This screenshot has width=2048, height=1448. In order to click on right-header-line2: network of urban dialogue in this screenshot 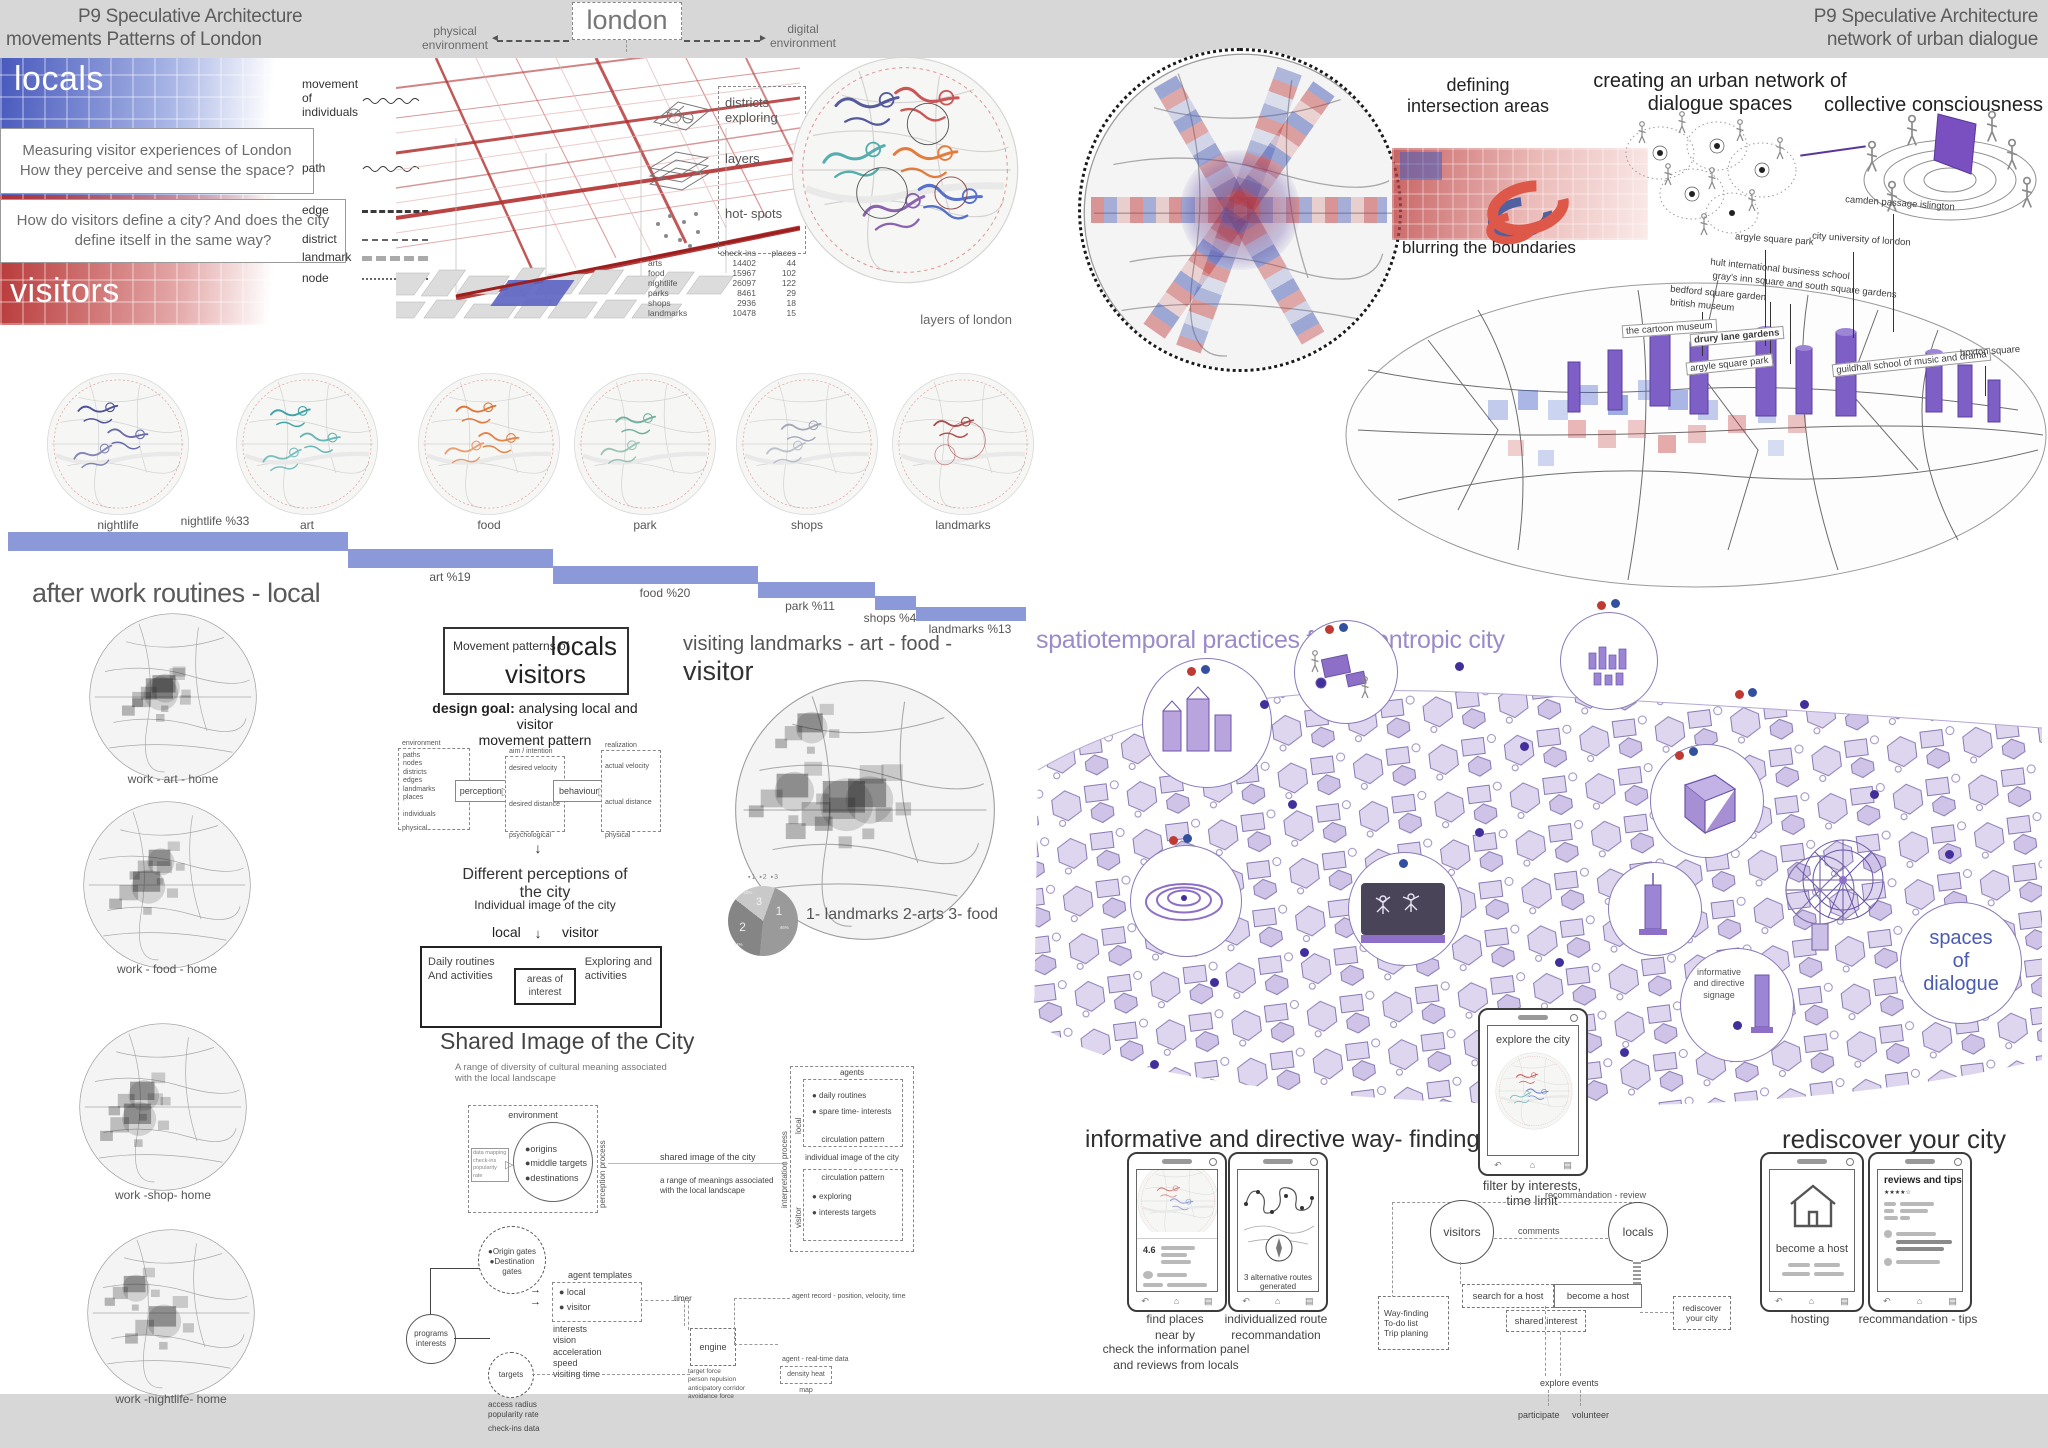, I will do `click(1932, 39)`.